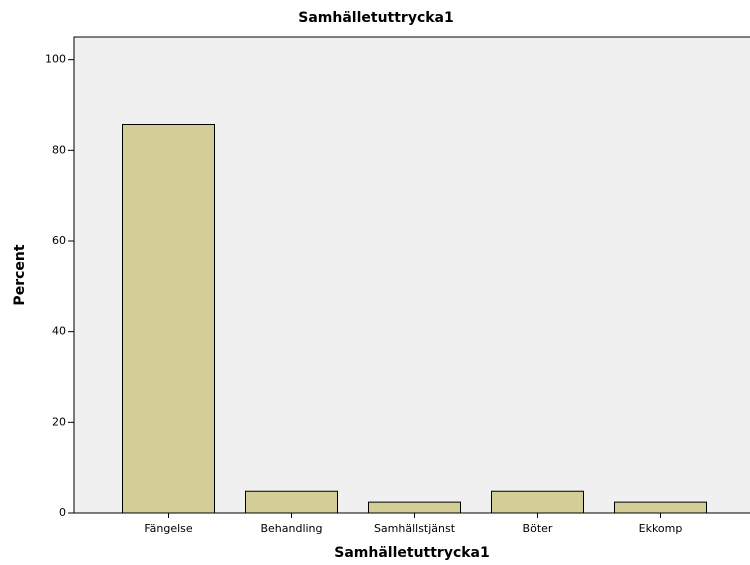  What do you see at coordinates (55, 59) in the screenshot?
I see `y-tick-label: 100` at bounding box center [55, 59].